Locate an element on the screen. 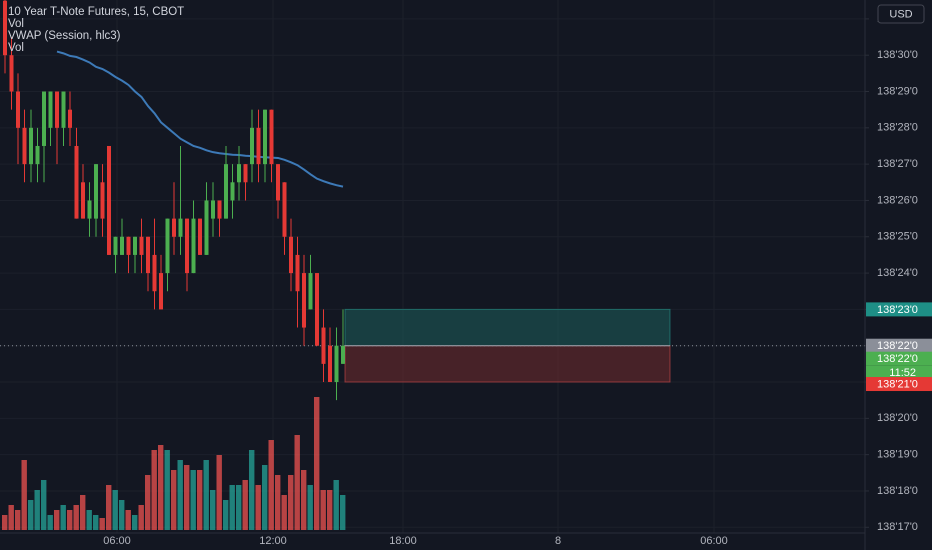 The image size is (932, 550). countdown-box is located at coordinates (899, 372).